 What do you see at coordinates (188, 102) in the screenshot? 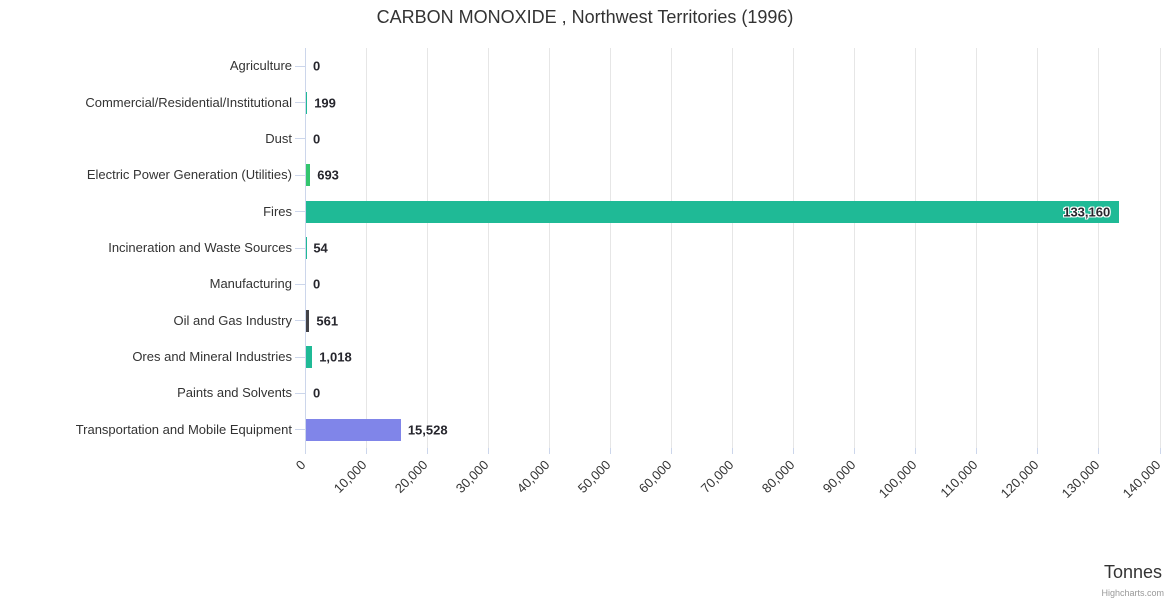
I see `category-label: Commercial/Residential/Institutional` at bounding box center [188, 102].